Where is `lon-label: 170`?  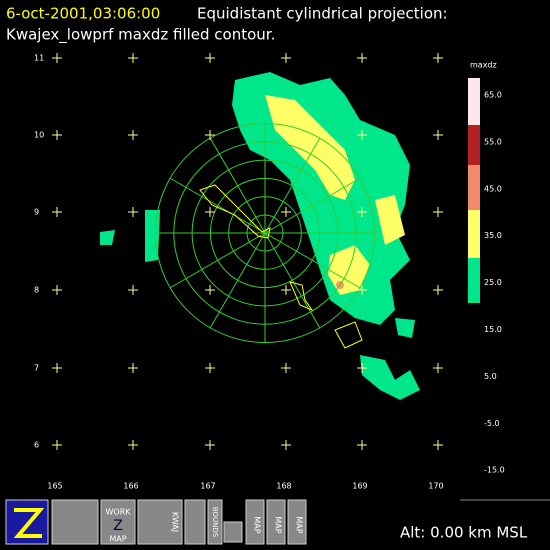
lon-label: 170 is located at coordinates (435, 486).